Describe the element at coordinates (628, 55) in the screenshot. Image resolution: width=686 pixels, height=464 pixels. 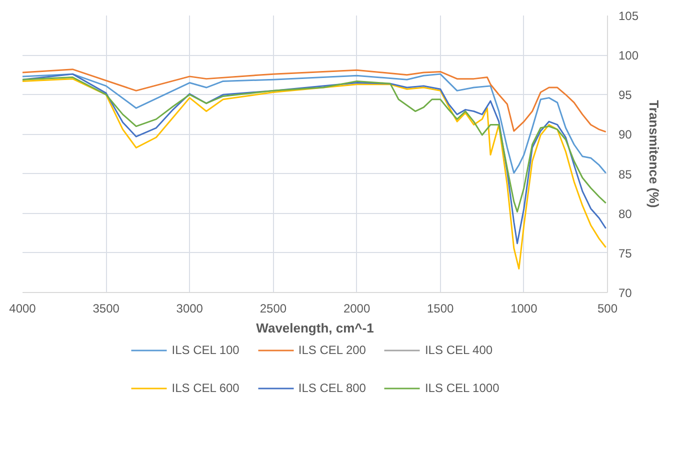
I see `y-tick-label: 100` at that location.